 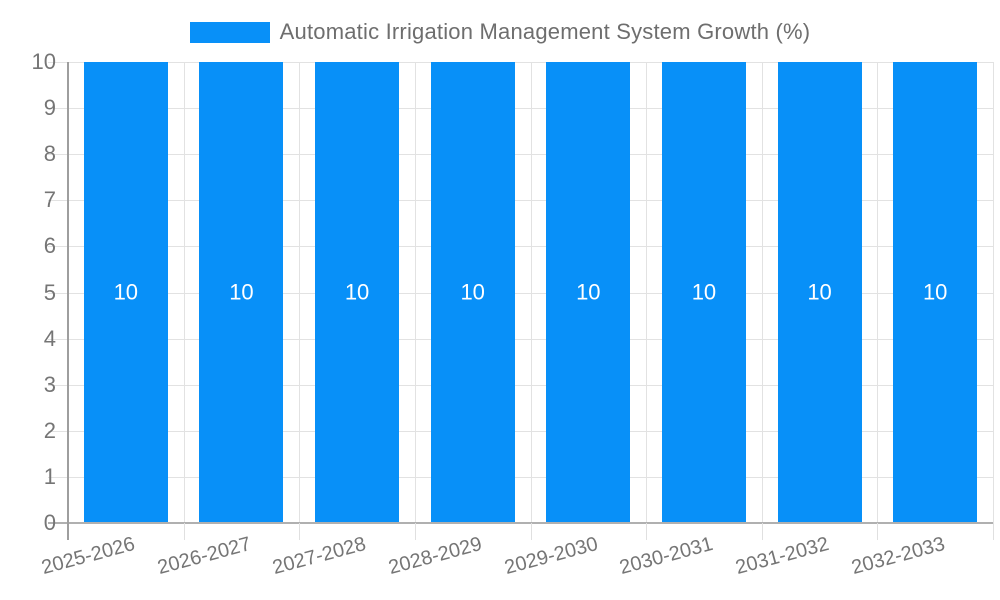 I want to click on legend-swatch, so click(x=229, y=32).